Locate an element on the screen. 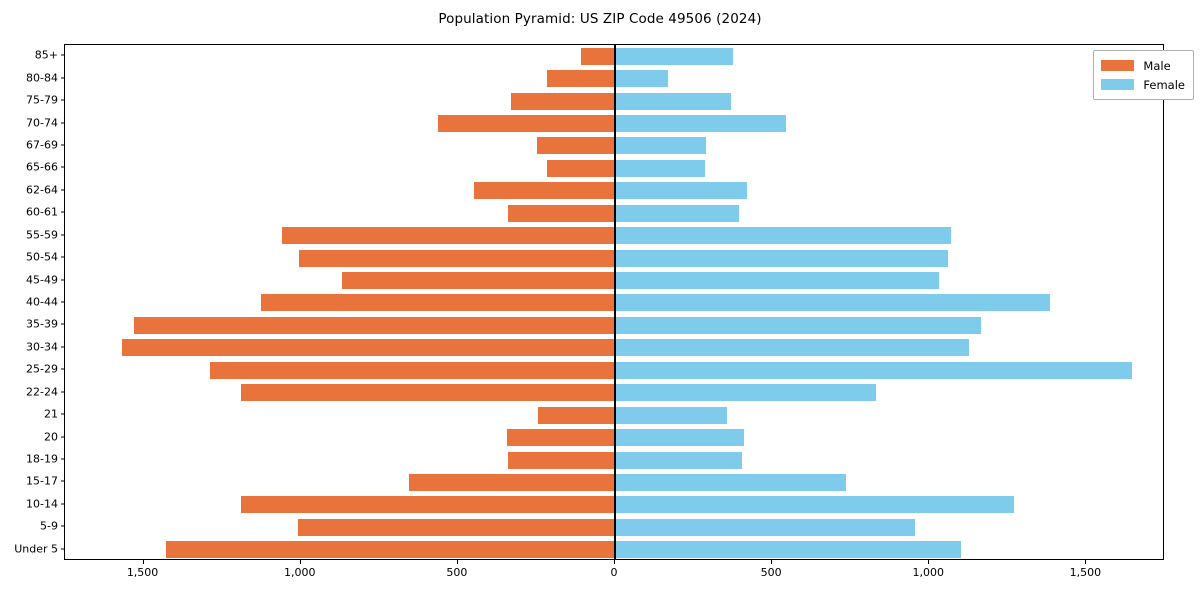  legend-swatch-male-icon is located at coordinates (1118, 65).